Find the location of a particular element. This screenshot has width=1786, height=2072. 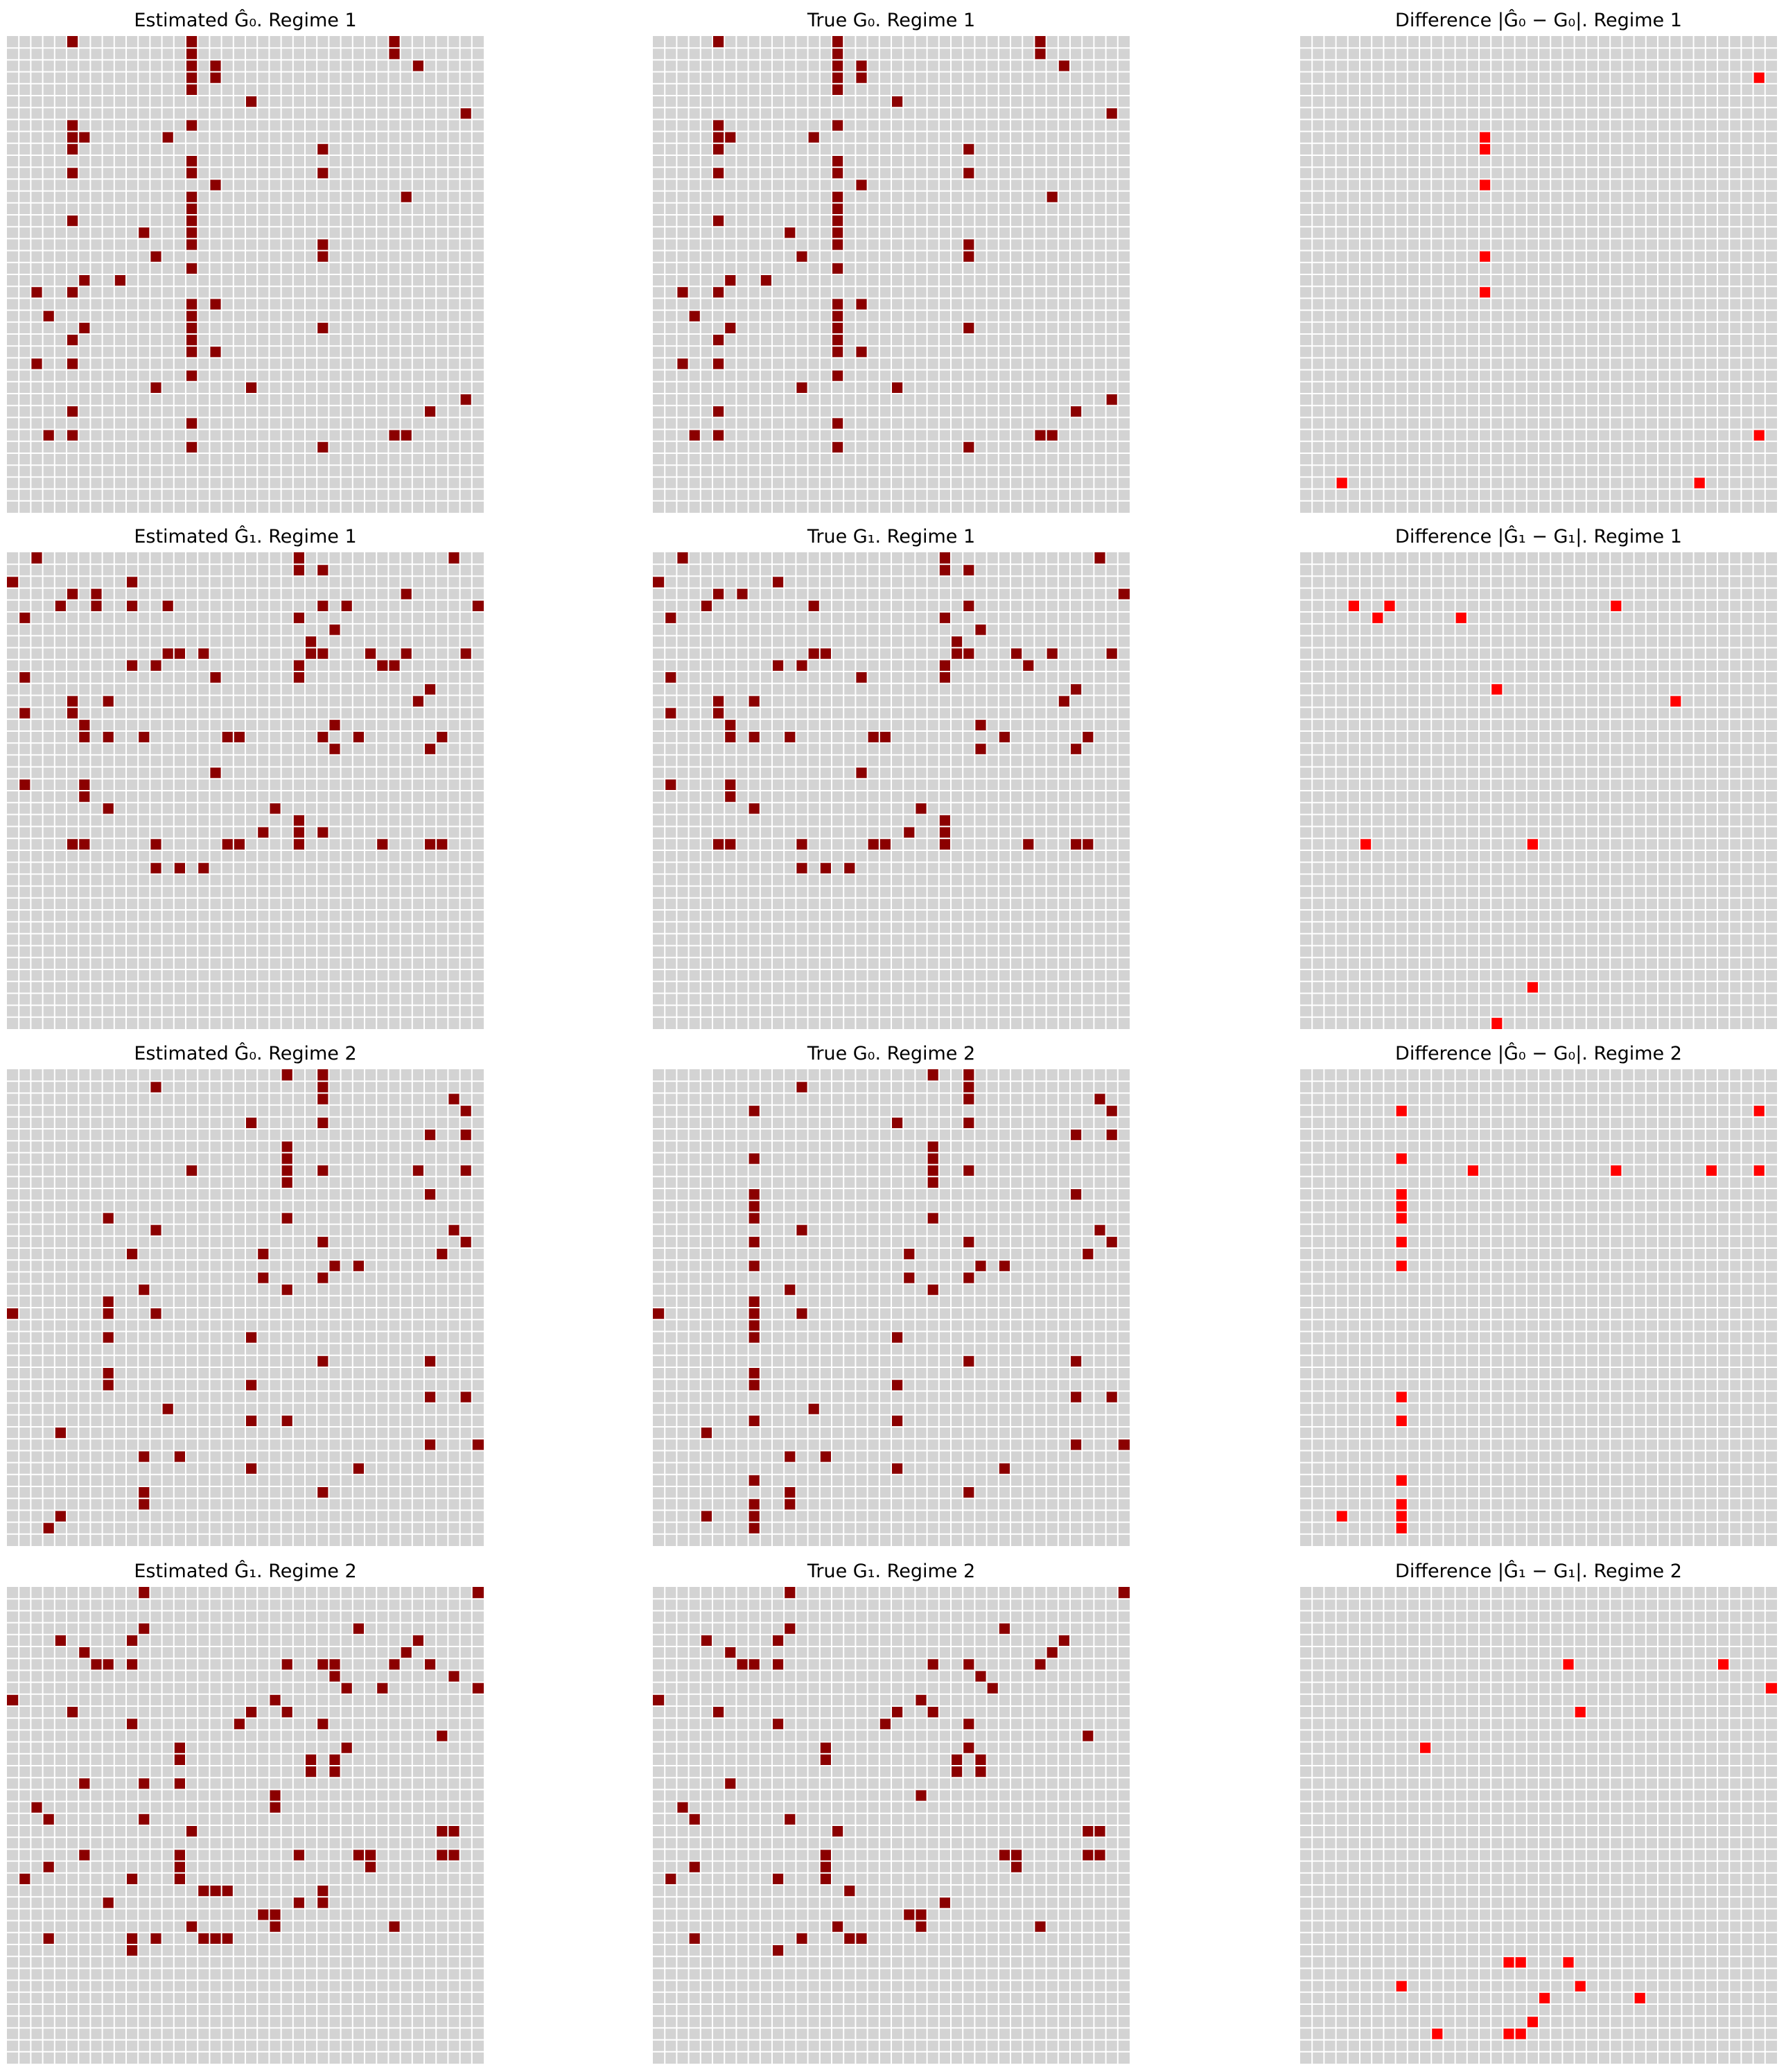

panel-title: Estimated Ĝ₀. Regime 2 is located at coordinates (245, 1053).